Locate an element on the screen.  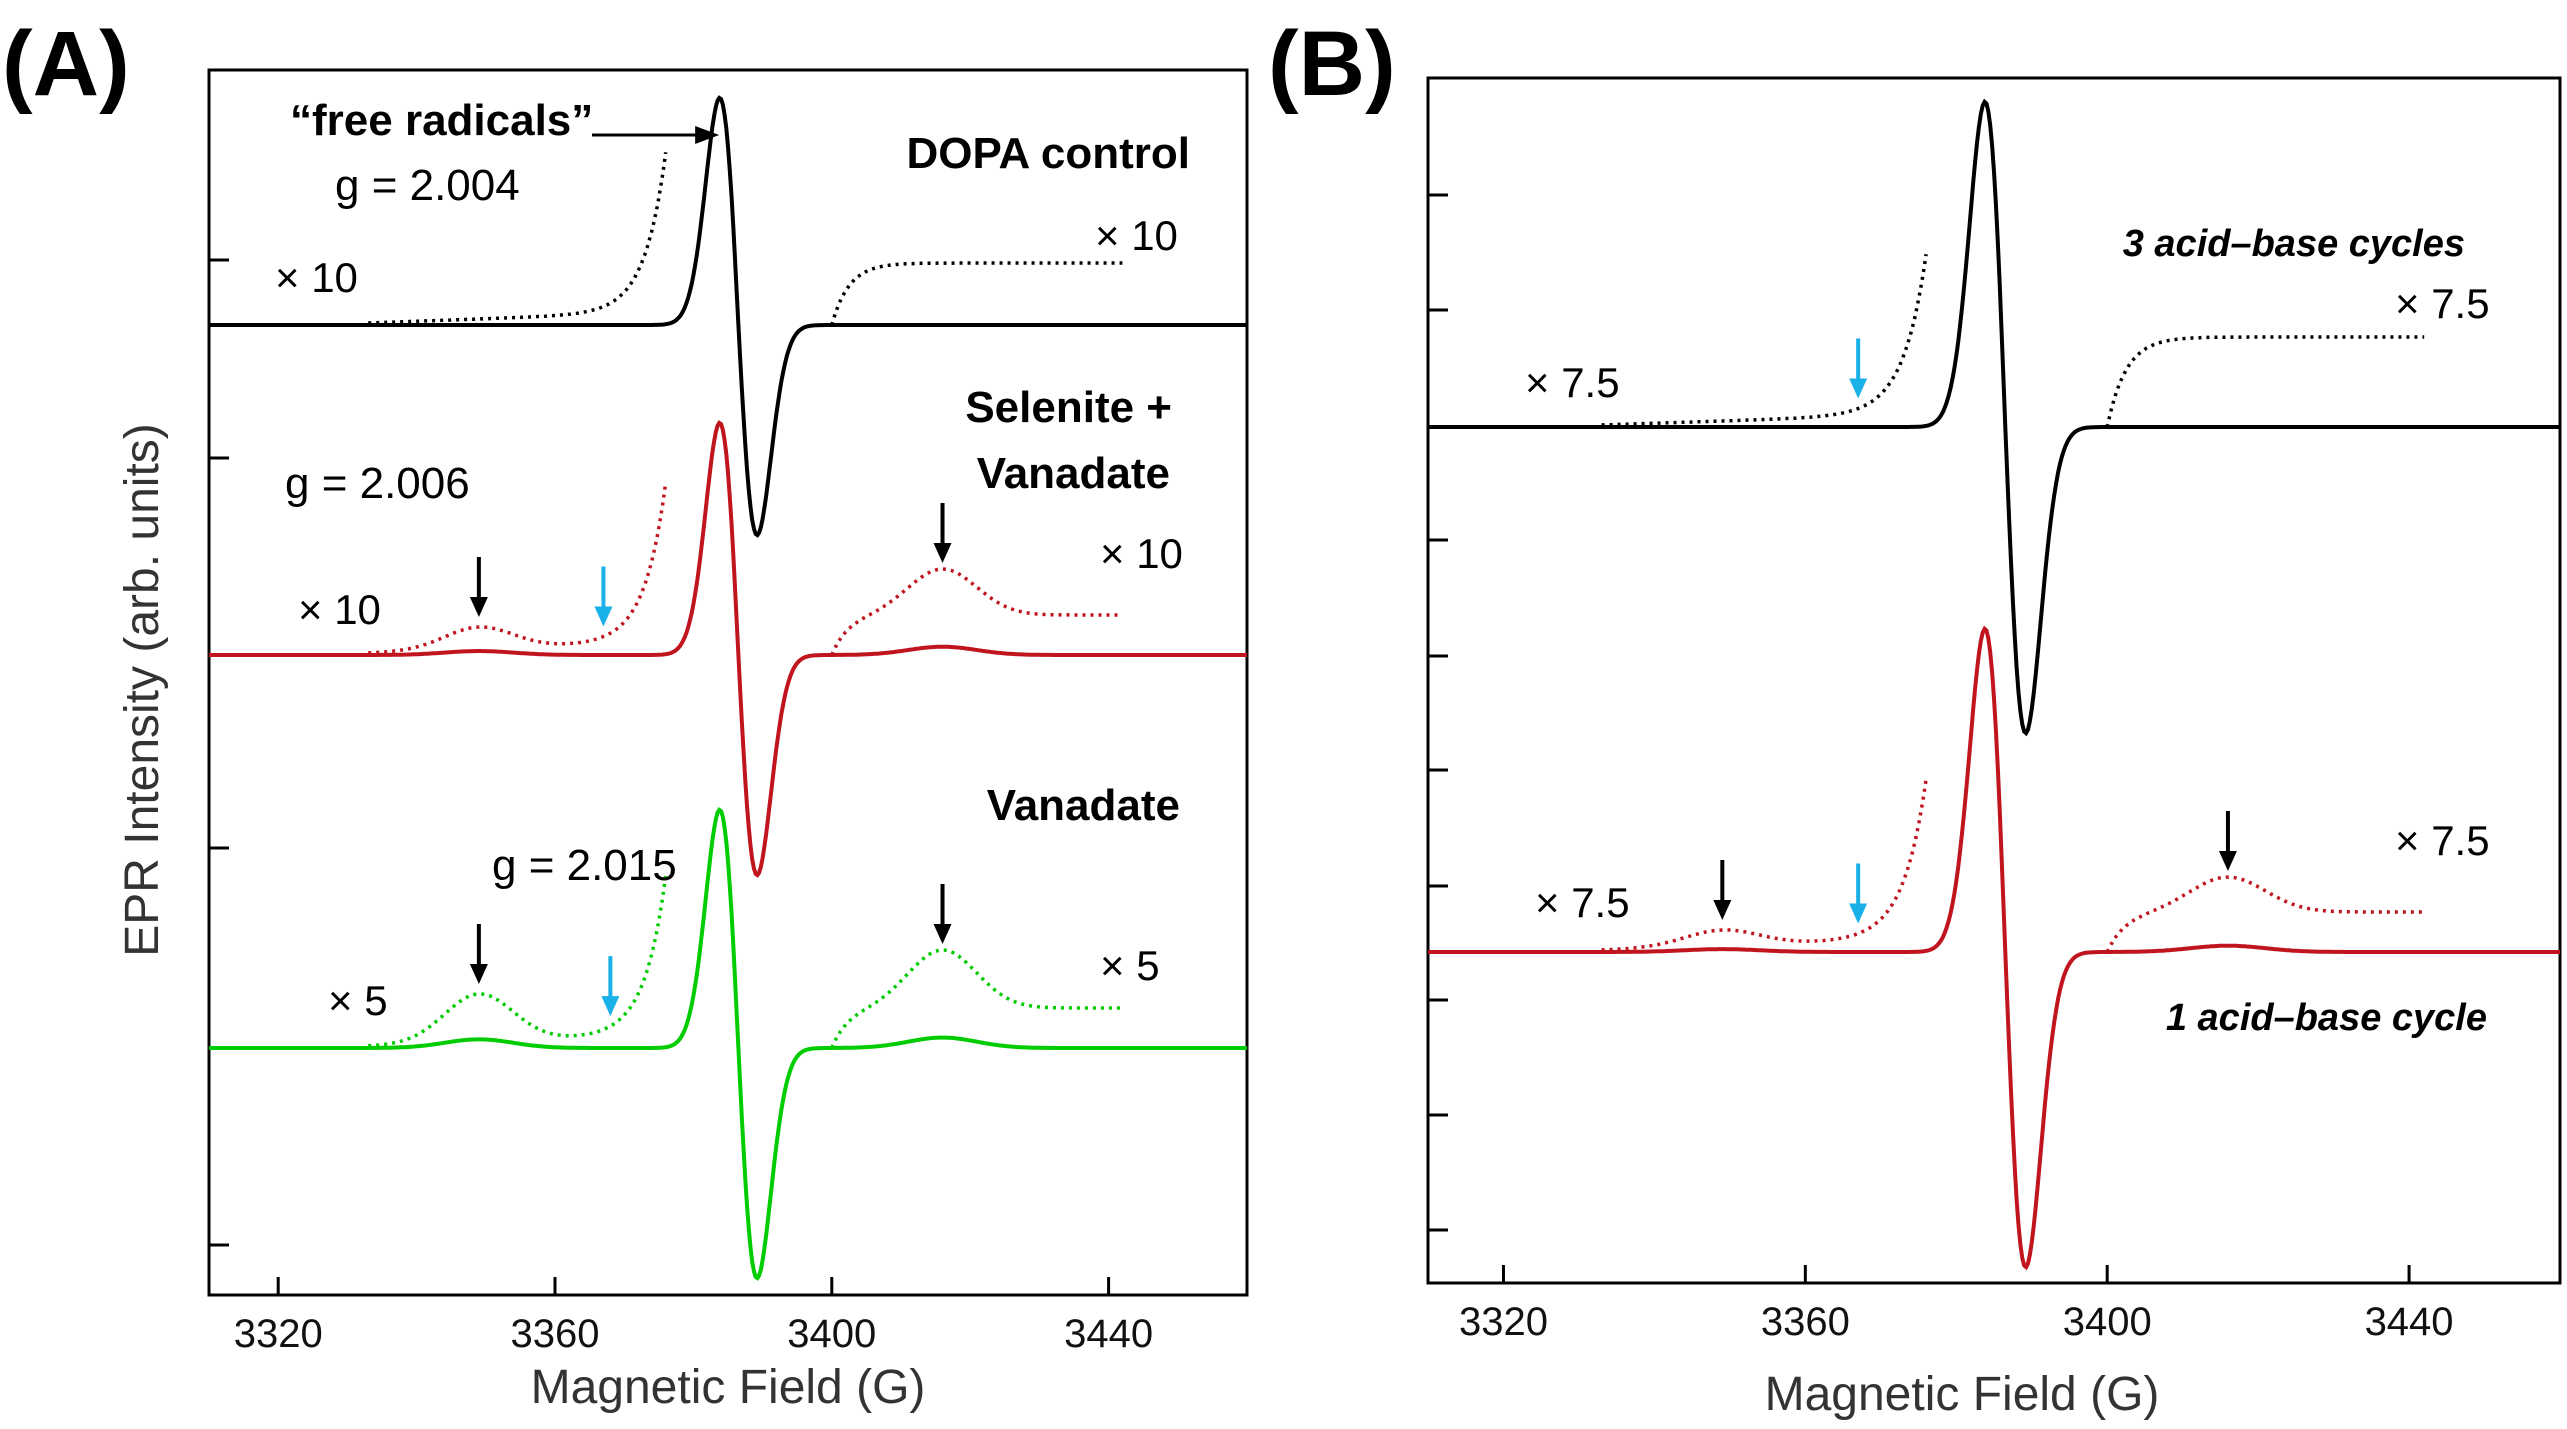
free-radicals-label: “free radicals” is located at coordinates (441, 120).